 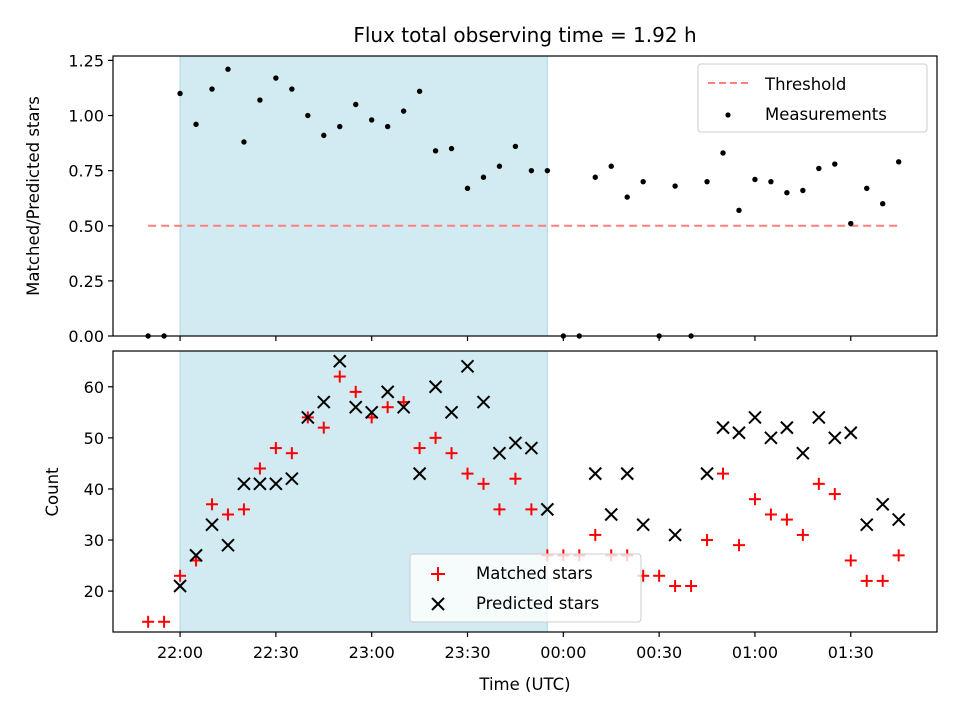 What do you see at coordinates (180, 652) in the screenshot?
I see `bottom-x-tick-label: 22:00` at bounding box center [180, 652].